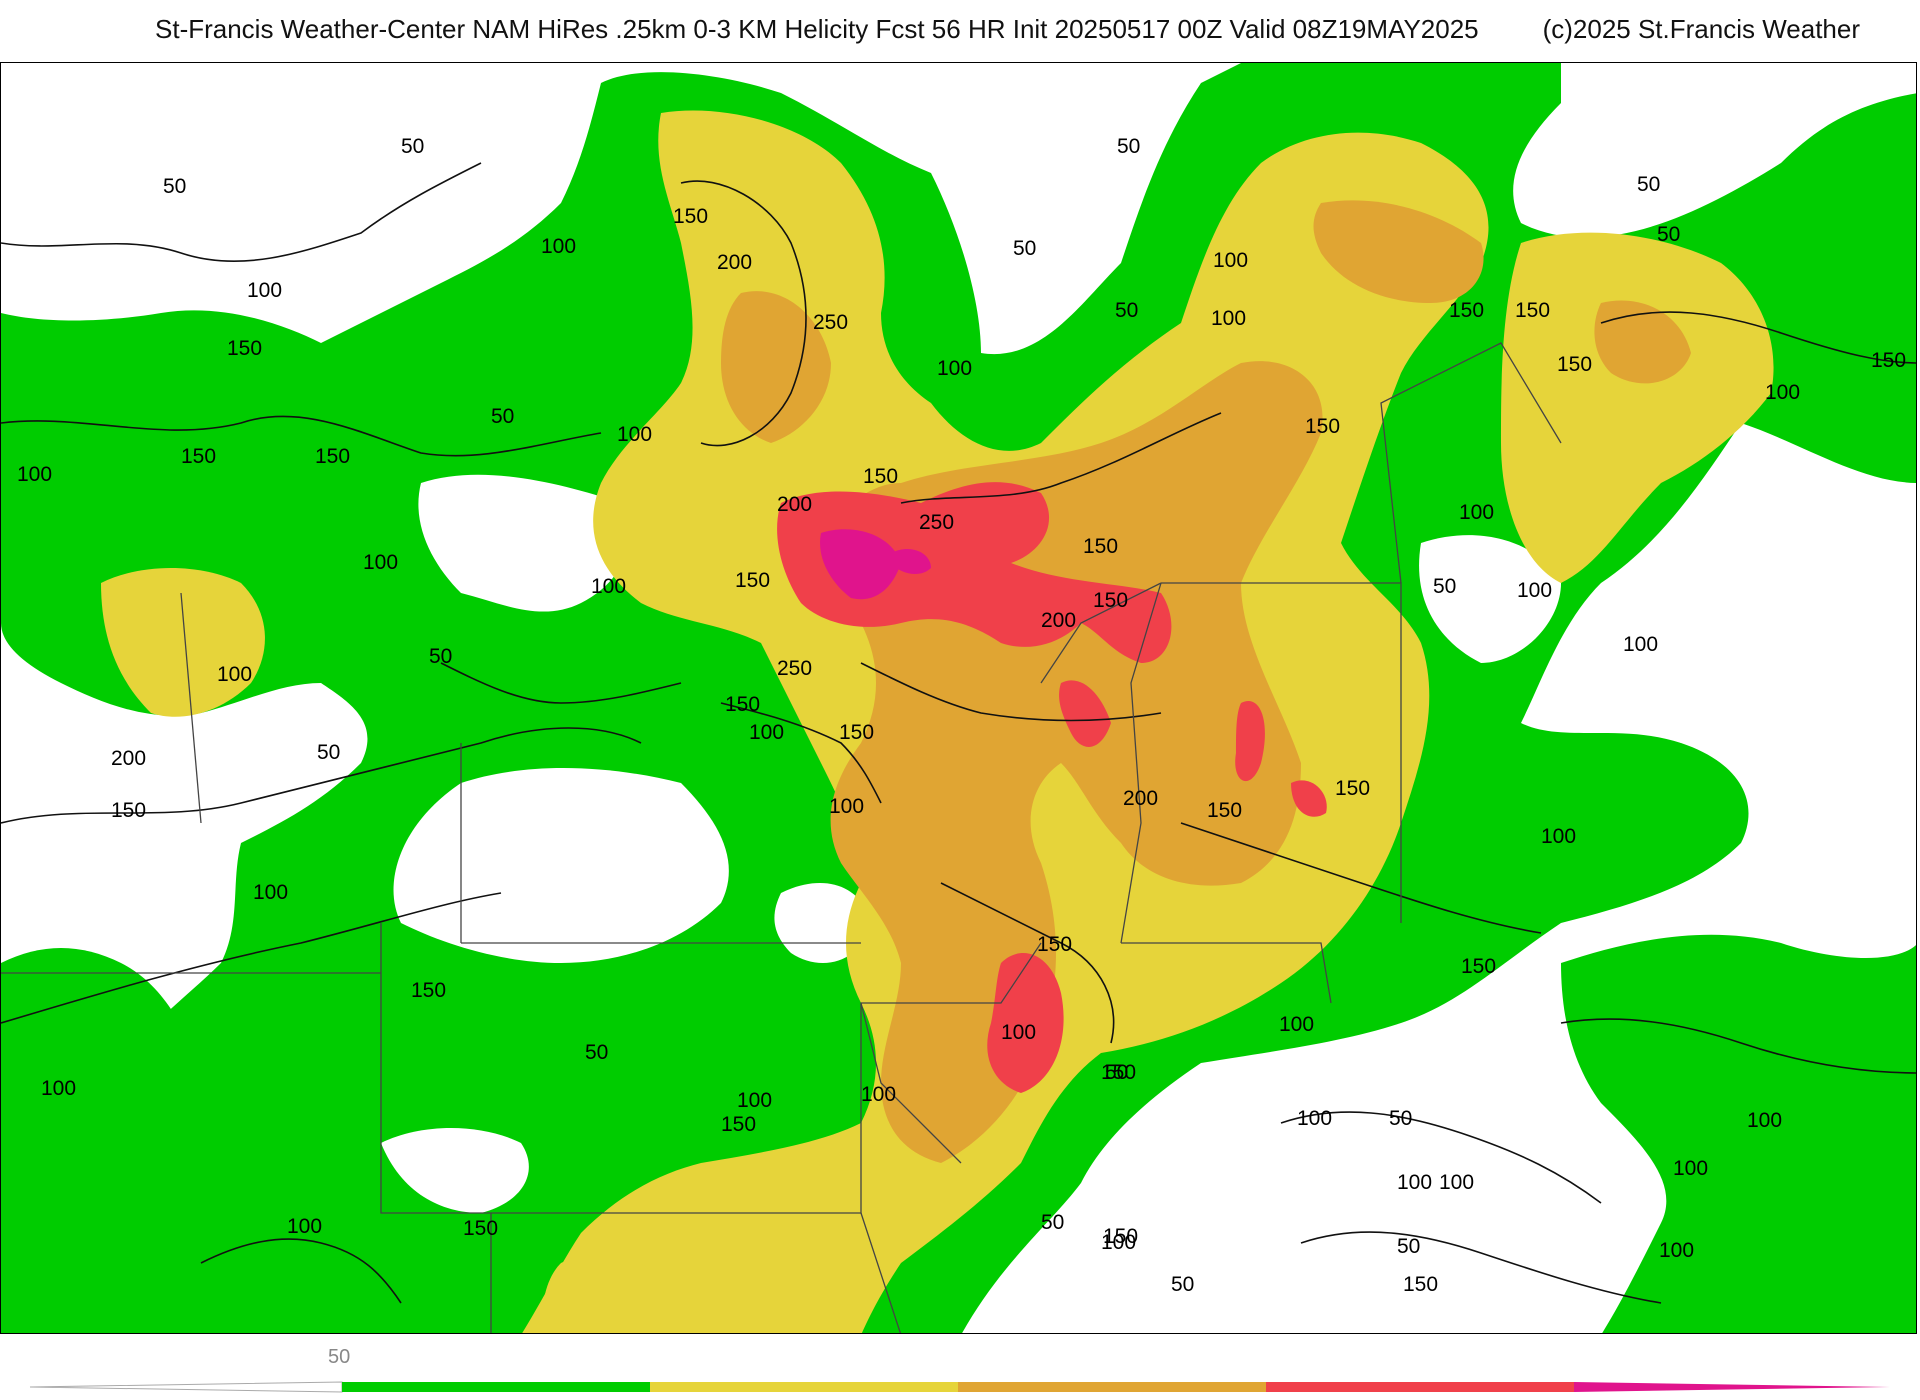 The width and height of the screenshot is (1920, 1400). I want to click on green-region-west, so click(105, 1140).